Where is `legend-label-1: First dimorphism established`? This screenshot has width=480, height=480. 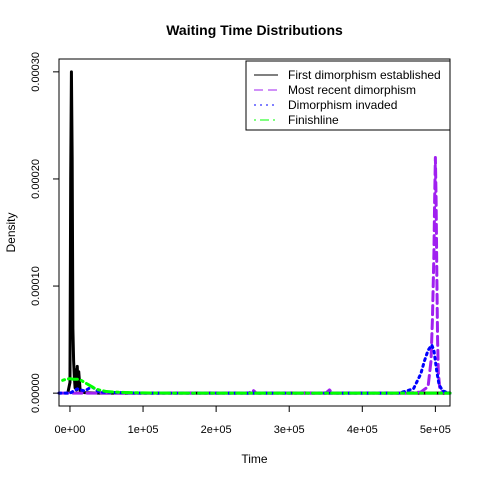
legend-label-1: First dimorphism established is located at coordinates (364, 75).